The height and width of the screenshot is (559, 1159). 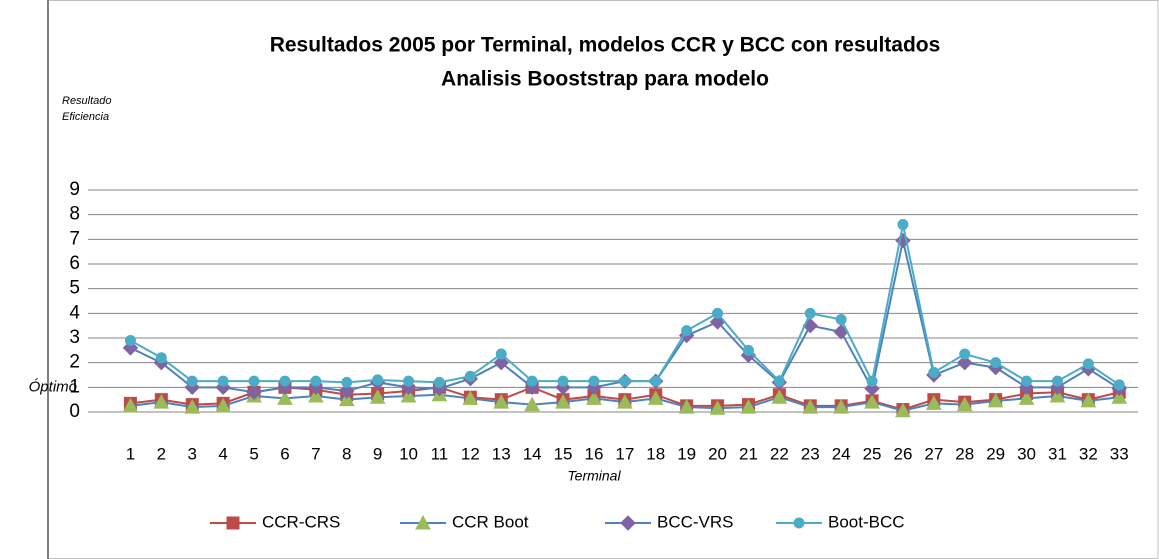 I want to click on x-tick-label: 20, so click(x=717, y=453).